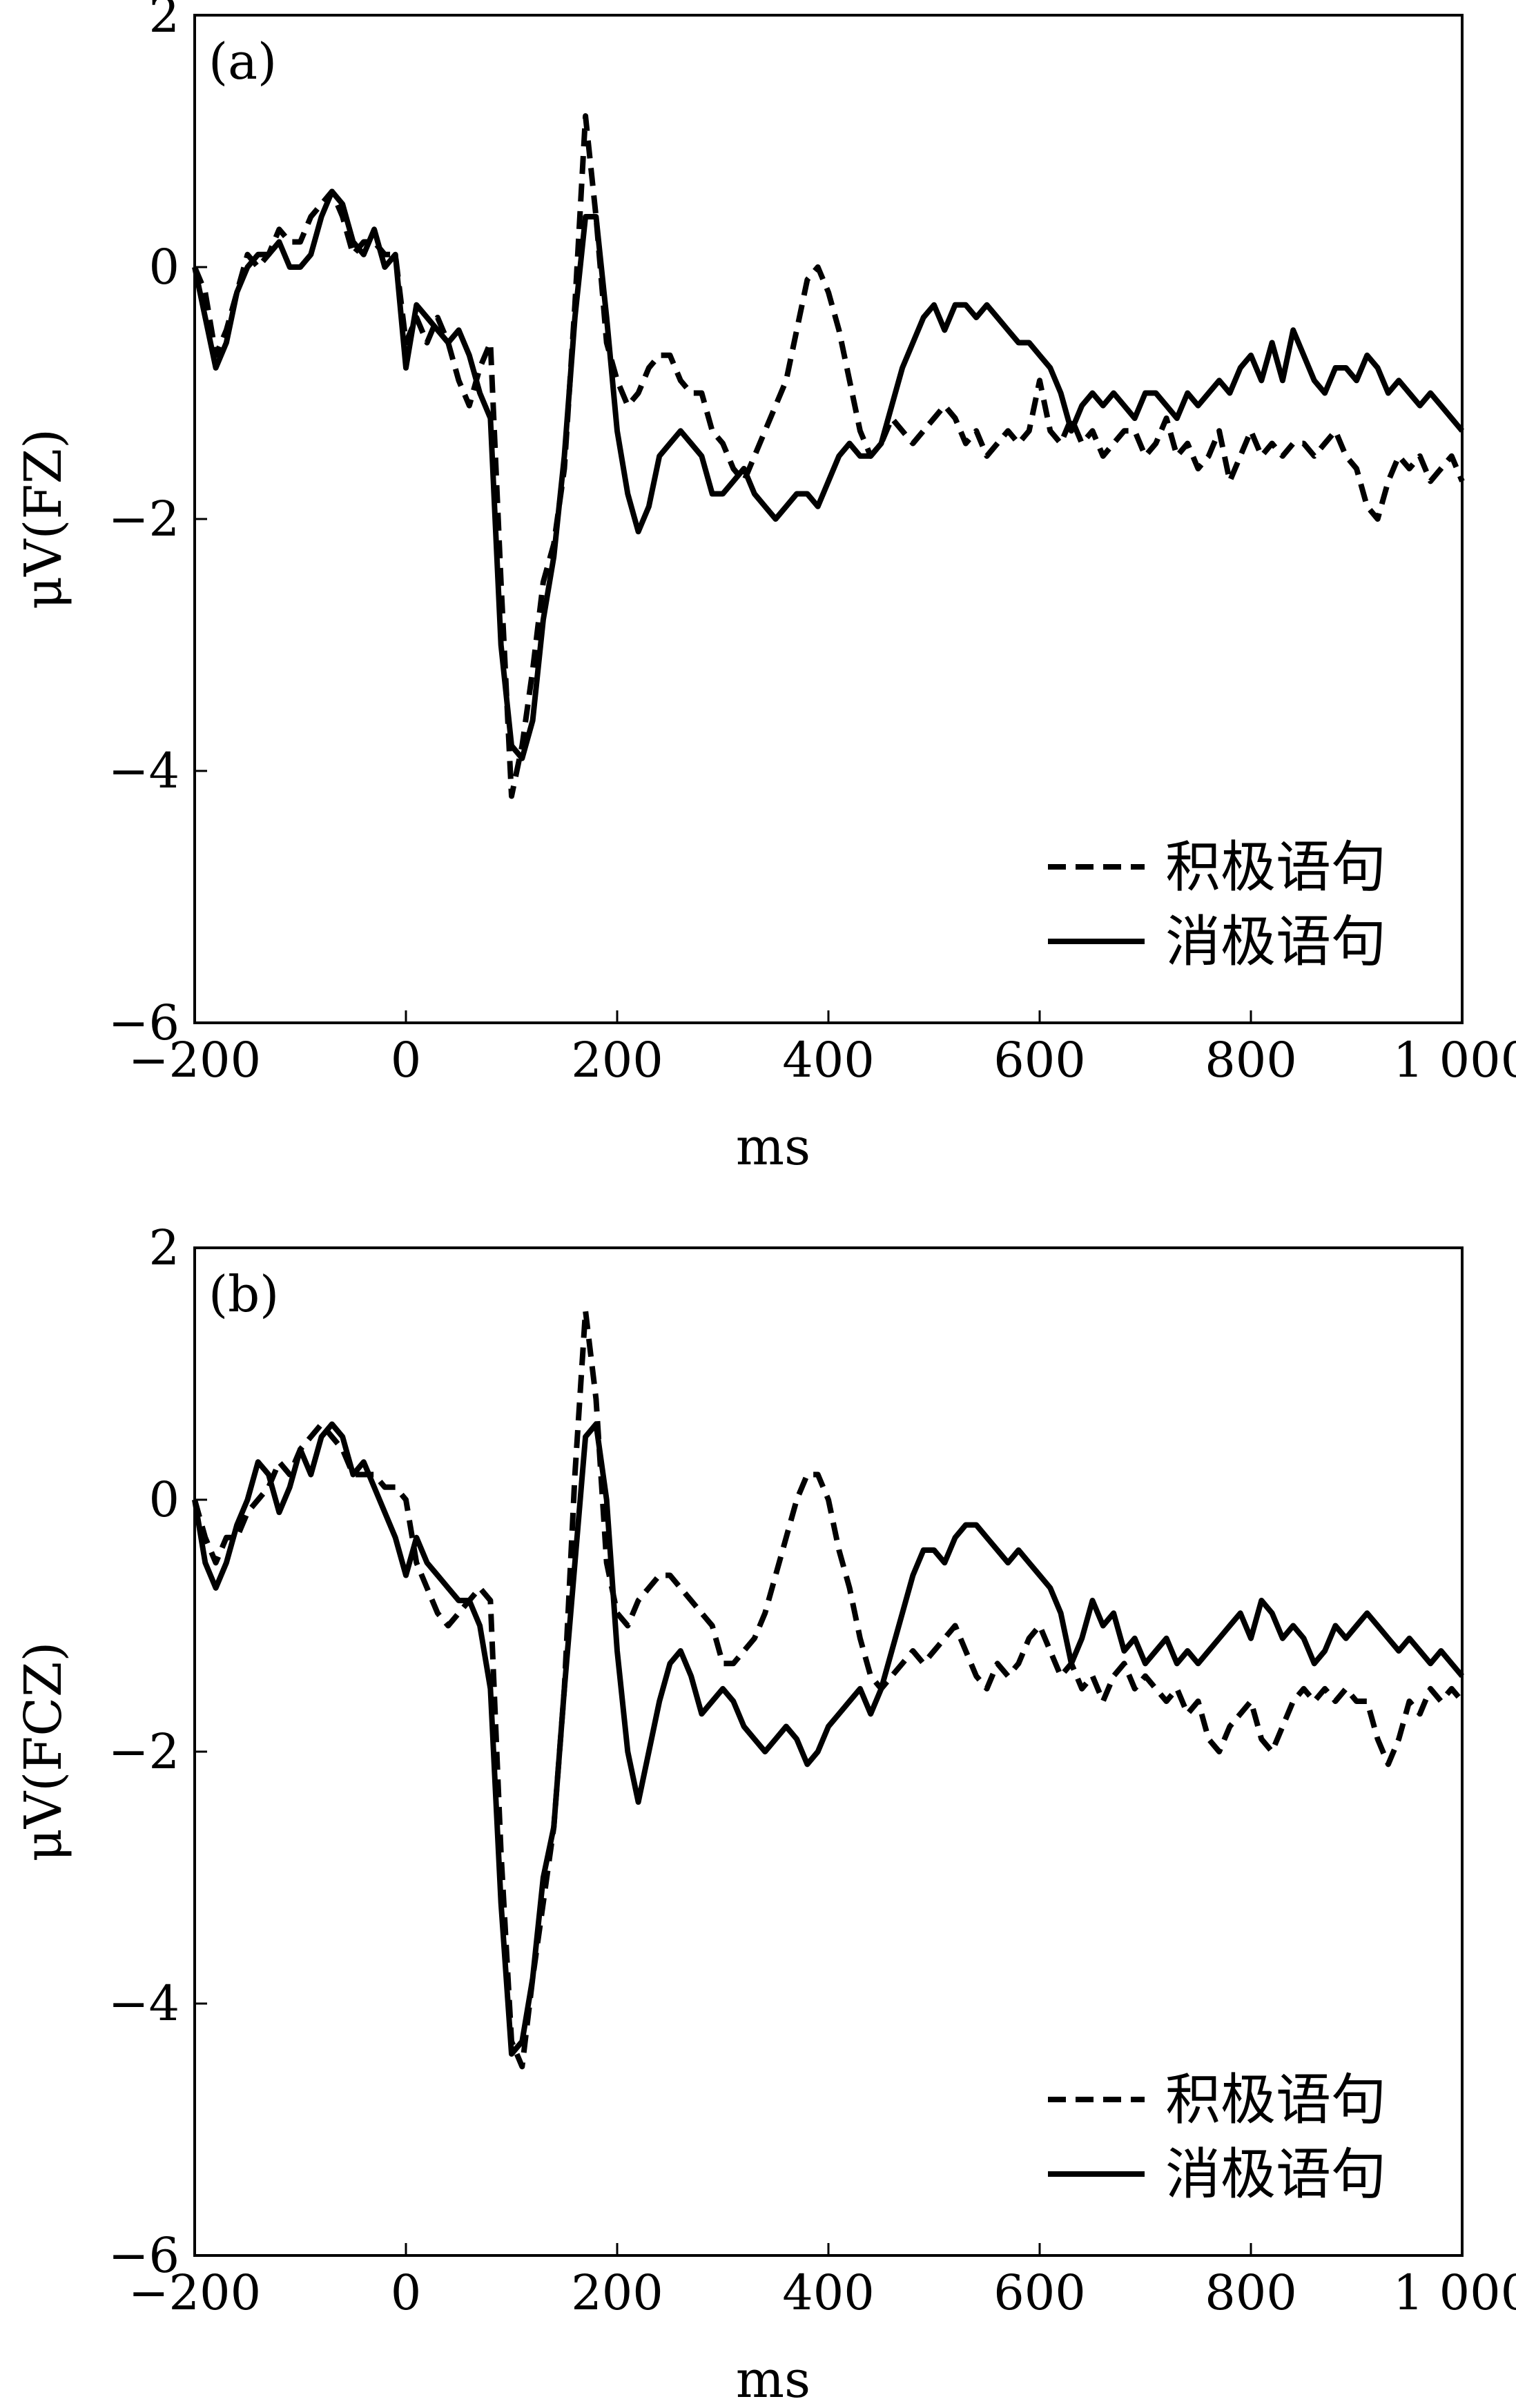 Image resolution: width=1516 pixels, height=2408 pixels. What do you see at coordinates (44, 1752) in the screenshot?
I see `y-axis-title: μV(FCZ)` at bounding box center [44, 1752].